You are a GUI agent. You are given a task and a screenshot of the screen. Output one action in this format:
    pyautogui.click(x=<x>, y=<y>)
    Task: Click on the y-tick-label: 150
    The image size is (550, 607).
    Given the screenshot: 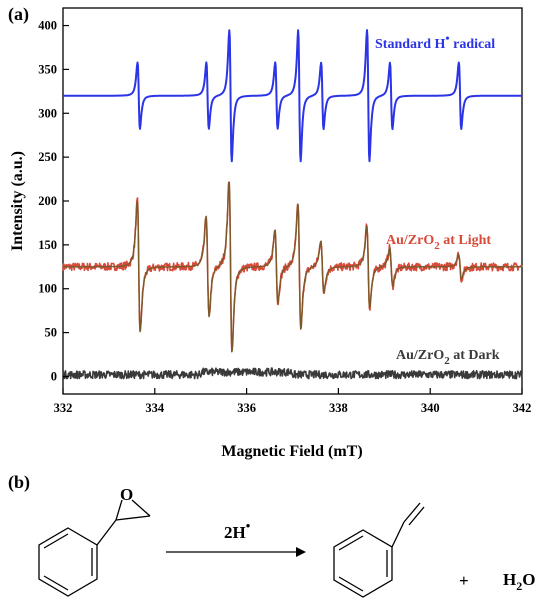 What is the action you would take?
    pyautogui.click(x=47, y=245)
    